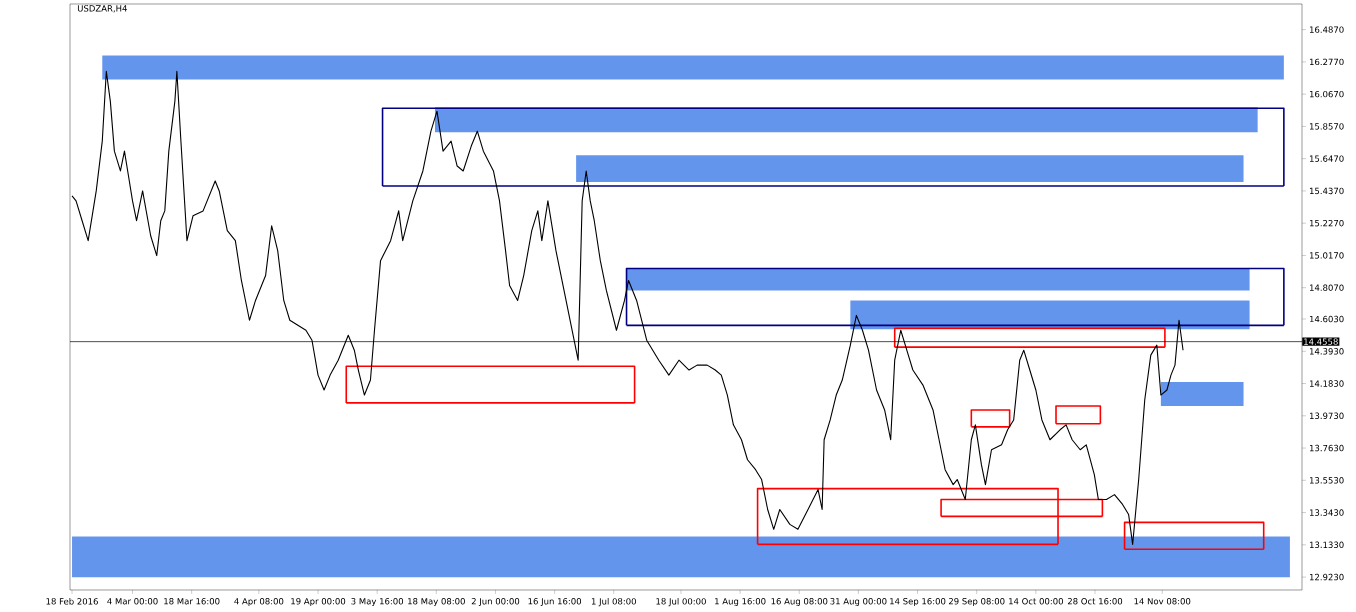 This screenshot has height=612, width=1356. I want to click on x-tick-label: 14 Oct 00:00, so click(1036, 601).